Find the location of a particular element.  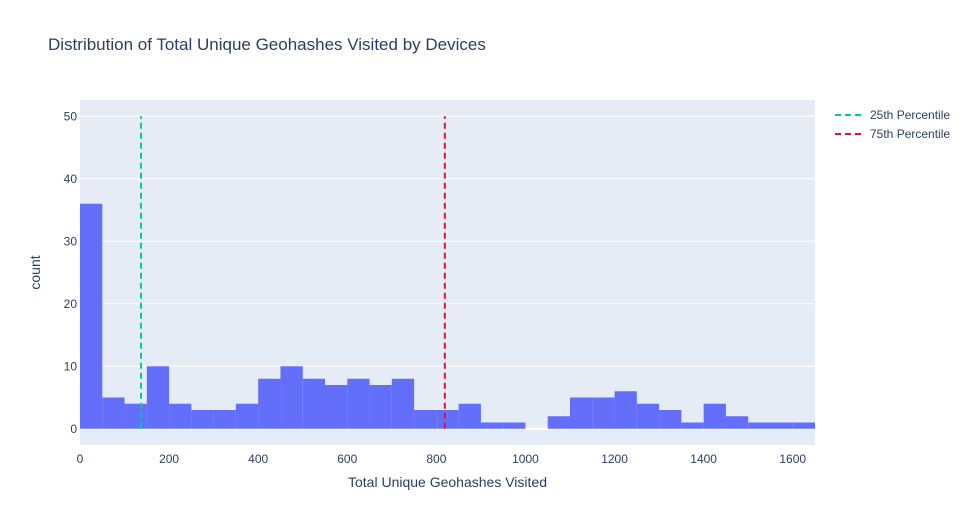

x-tick-label: 1600 is located at coordinates (792, 459).